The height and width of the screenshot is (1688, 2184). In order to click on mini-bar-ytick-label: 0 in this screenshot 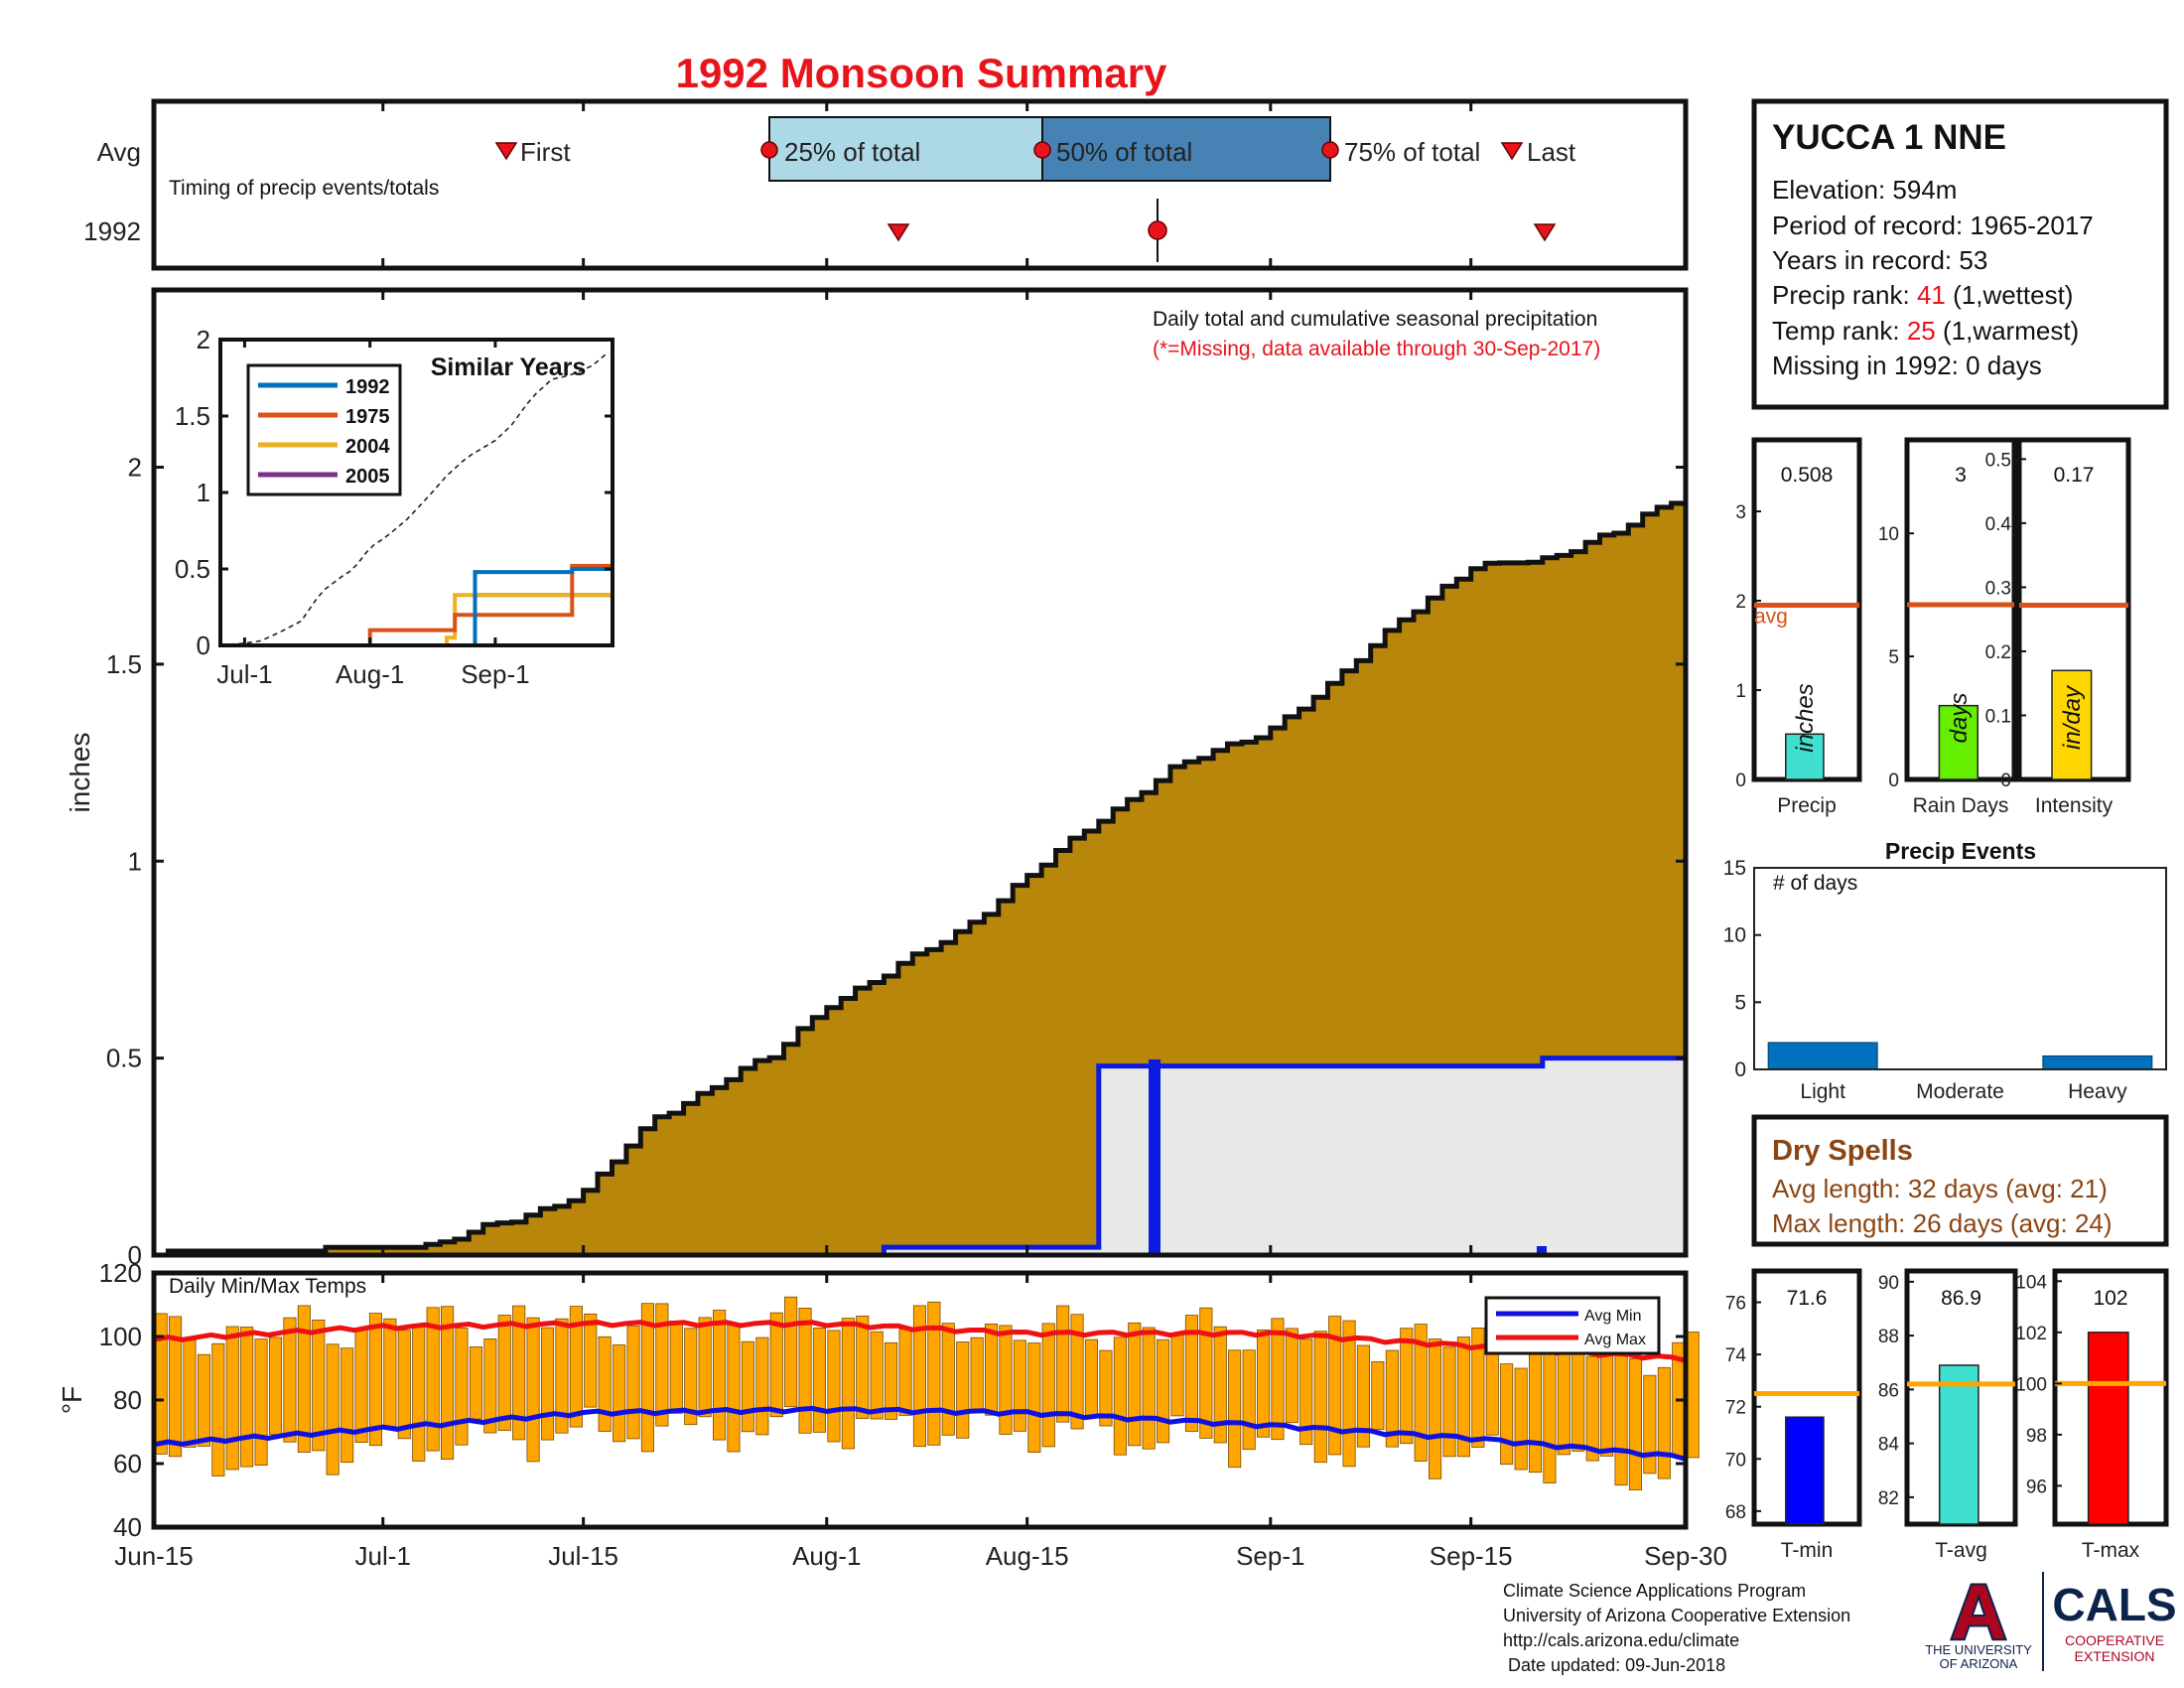, I will do `click(2005, 781)`.